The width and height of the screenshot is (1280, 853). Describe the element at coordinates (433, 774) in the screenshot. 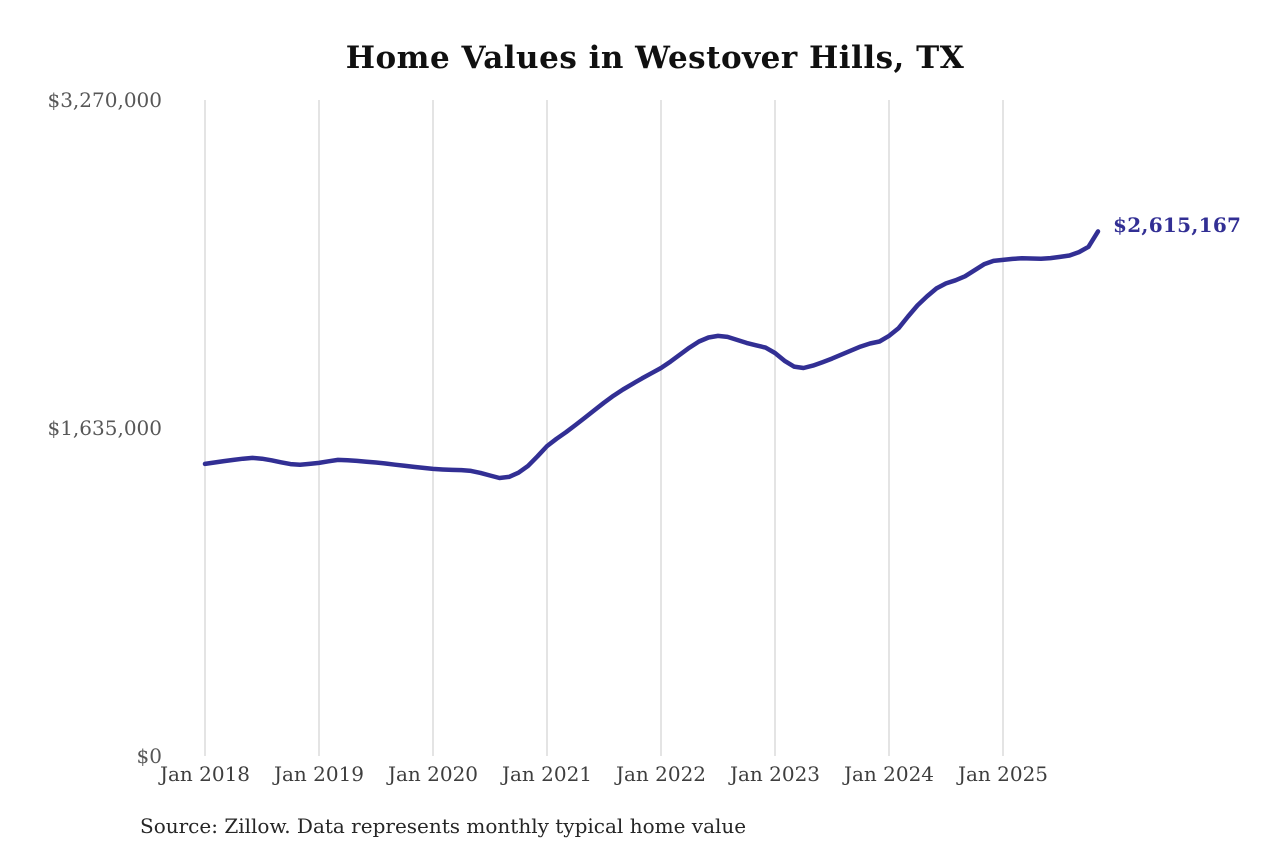

I see `x-axis-tick-label: Jan 2020` at that location.